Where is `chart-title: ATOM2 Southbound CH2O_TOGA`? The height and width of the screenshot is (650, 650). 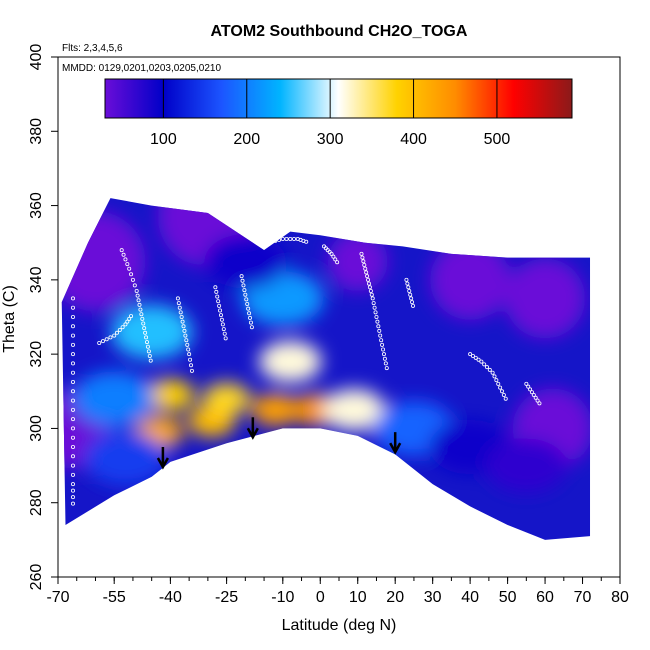 chart-title: ATOM2 Southbound CH2O_TOGA is located at coordinates (339, 31).